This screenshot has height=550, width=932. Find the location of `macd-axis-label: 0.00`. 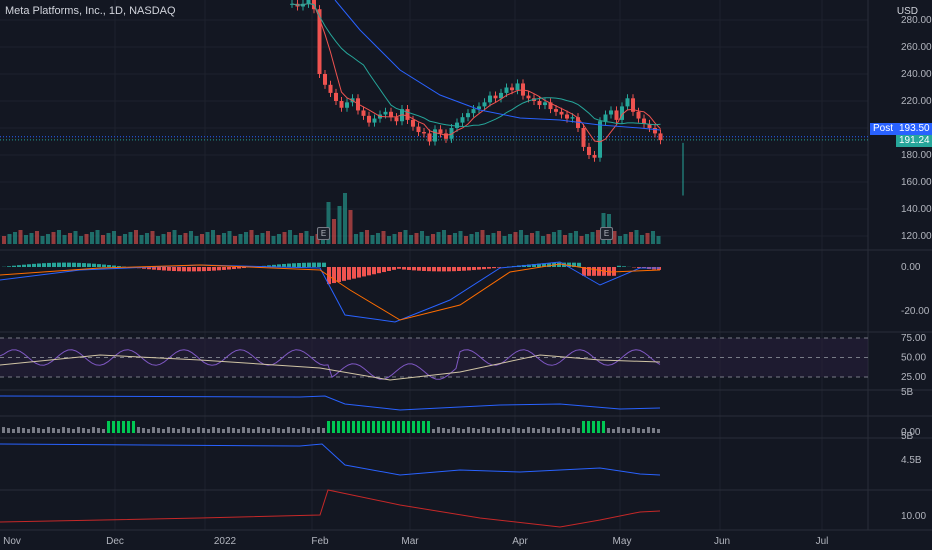

macd-axis-label: 0.00 is located at coordinates (911, 267).